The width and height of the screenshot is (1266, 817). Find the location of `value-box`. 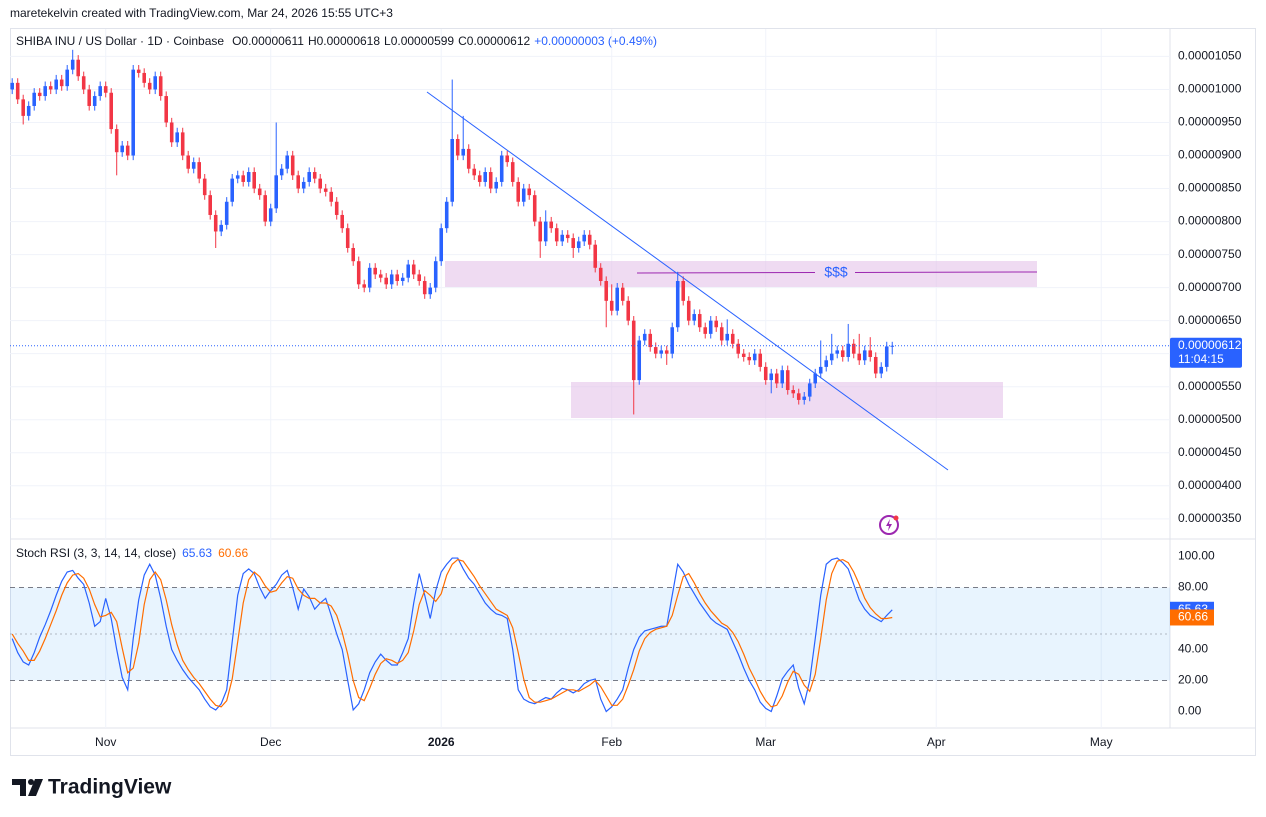

value-box is located at coordinates (1192, 617).